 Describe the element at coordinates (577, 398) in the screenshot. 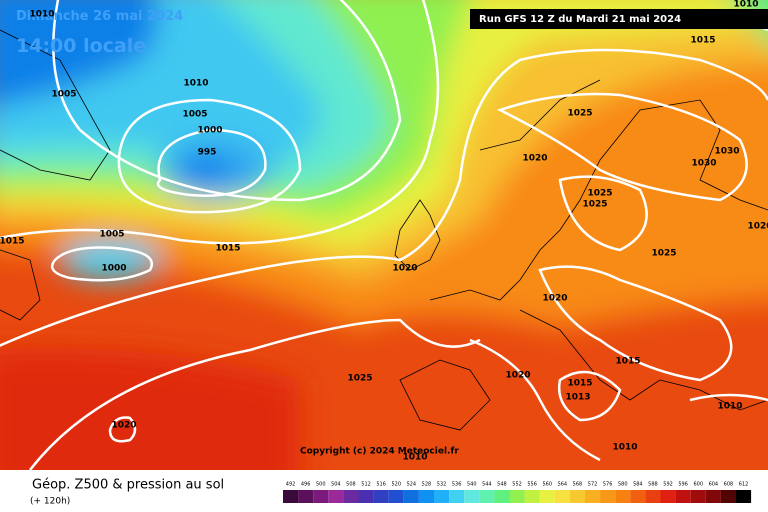

I see `isobar-label: 1013` at that location.